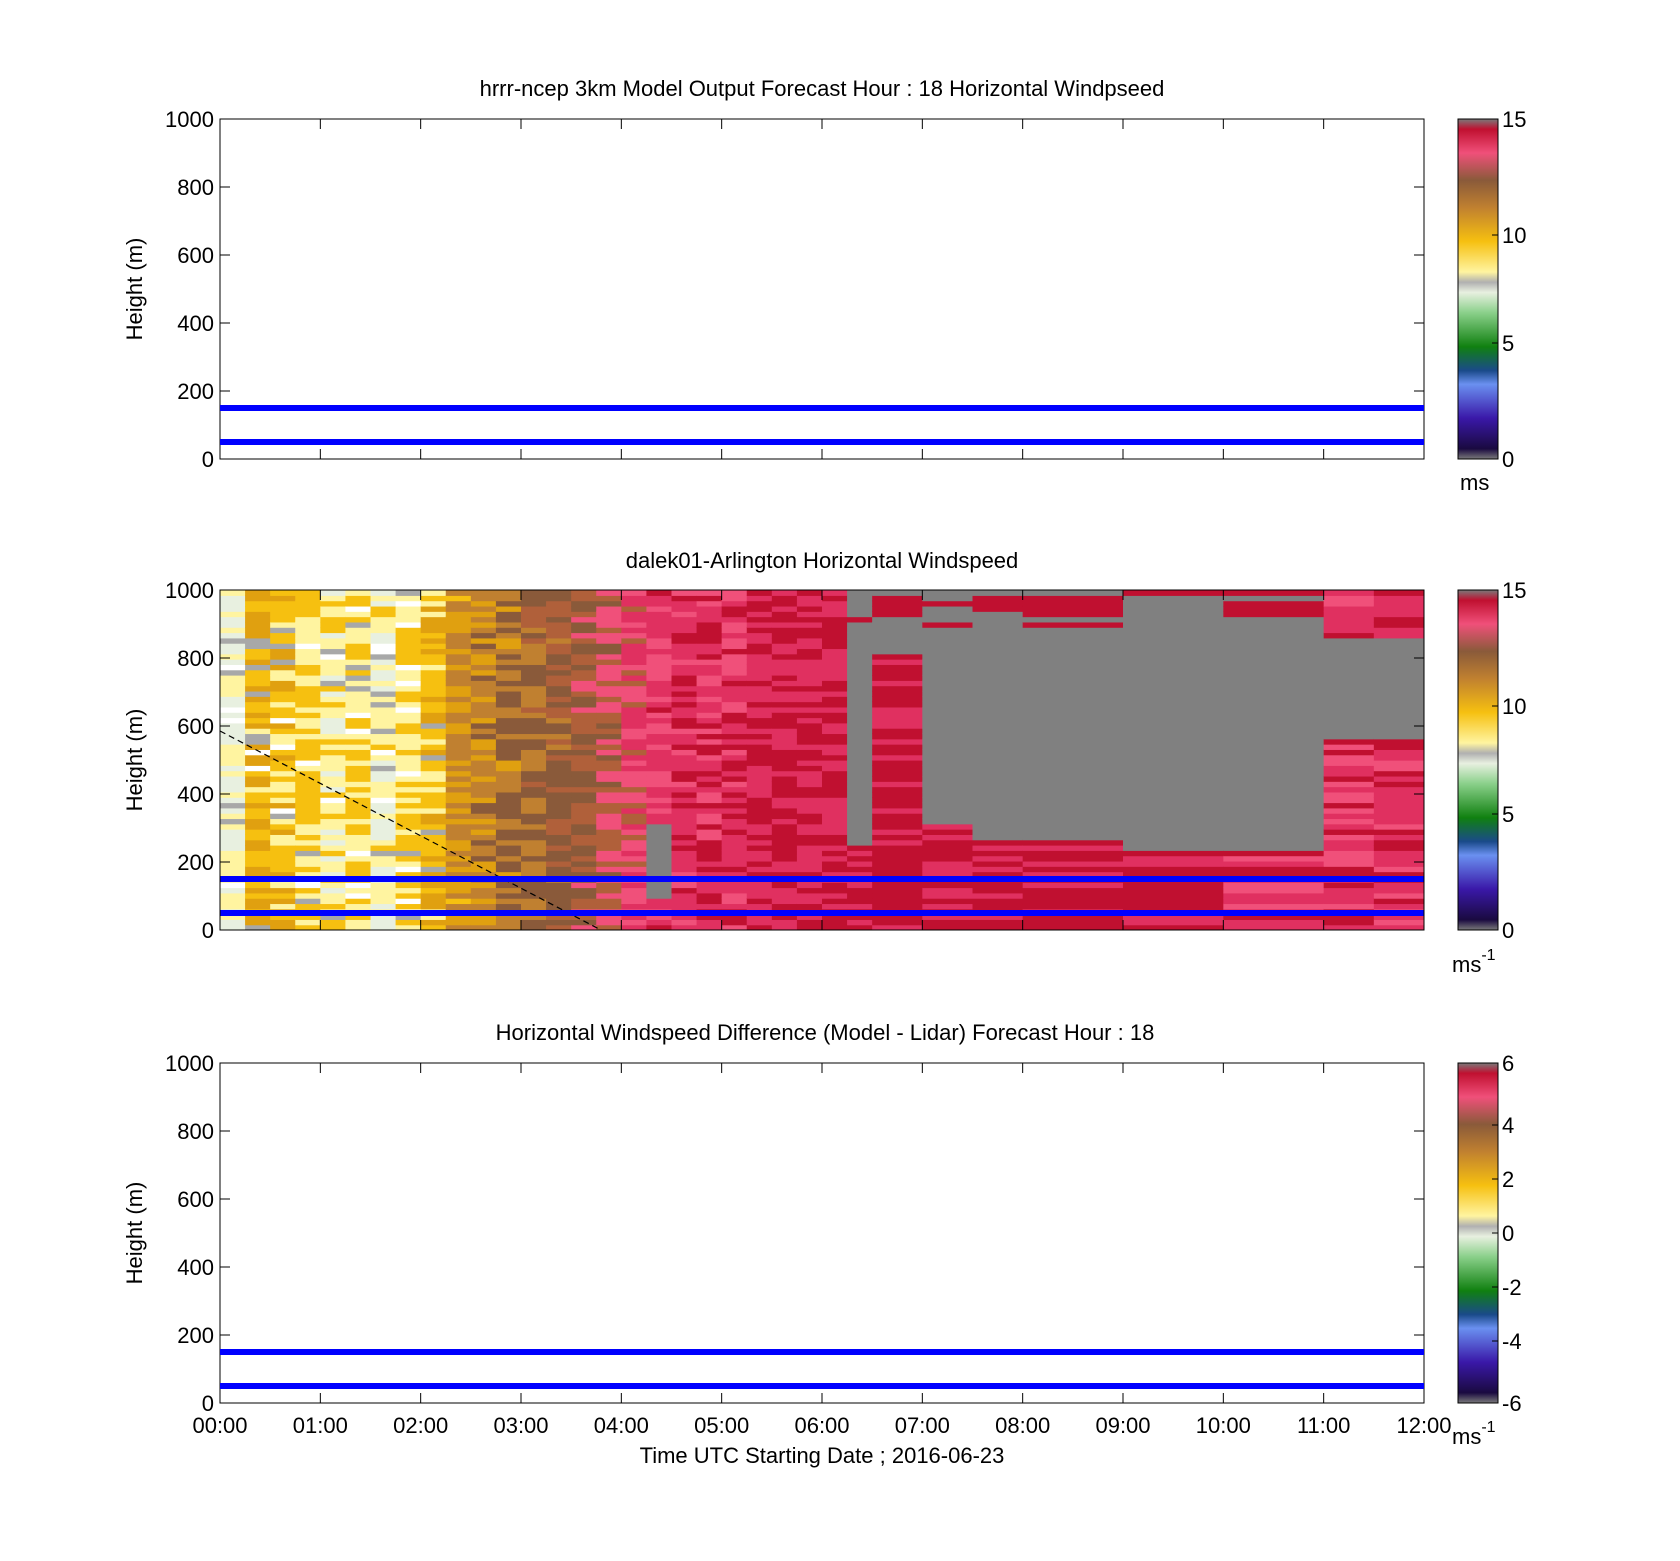 The width and height of the screenshot is (1680, 1561). Describe the element at coordinates (420, 1425) in the screenshot. I see `x-tick-label: 02:00` at that location.